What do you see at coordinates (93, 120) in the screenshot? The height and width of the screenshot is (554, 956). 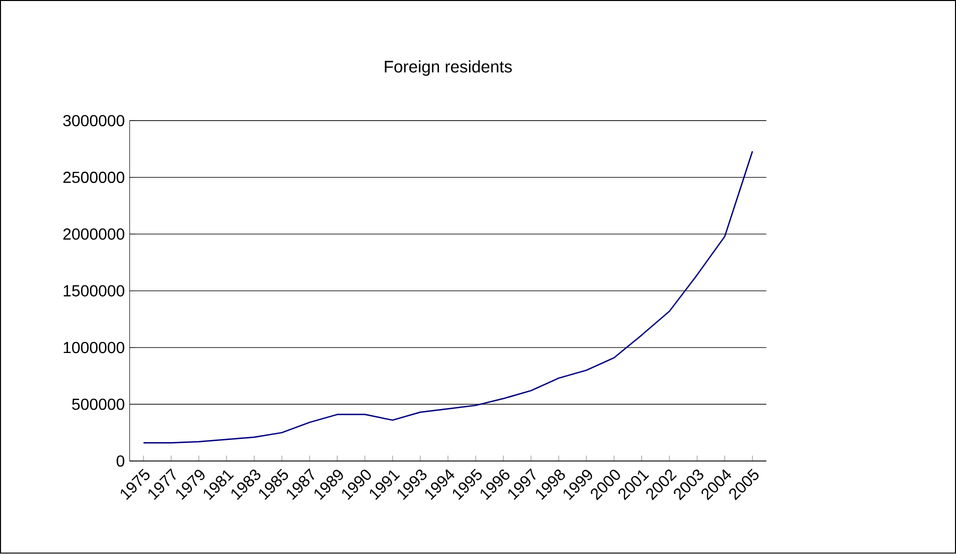 I see `y-tick-label: 3000000` at bounding box center [93, 120].